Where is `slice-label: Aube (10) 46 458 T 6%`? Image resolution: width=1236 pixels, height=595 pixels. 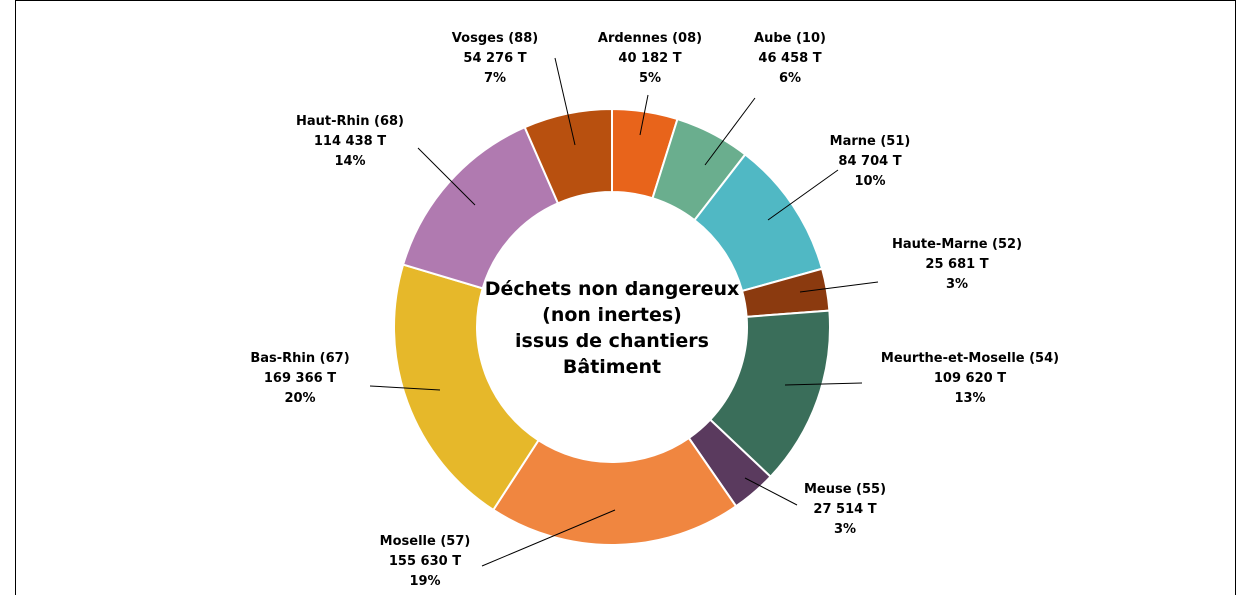 slice-label: Aube (10) 46 458 T 6% is located at coordinates (790, 58).